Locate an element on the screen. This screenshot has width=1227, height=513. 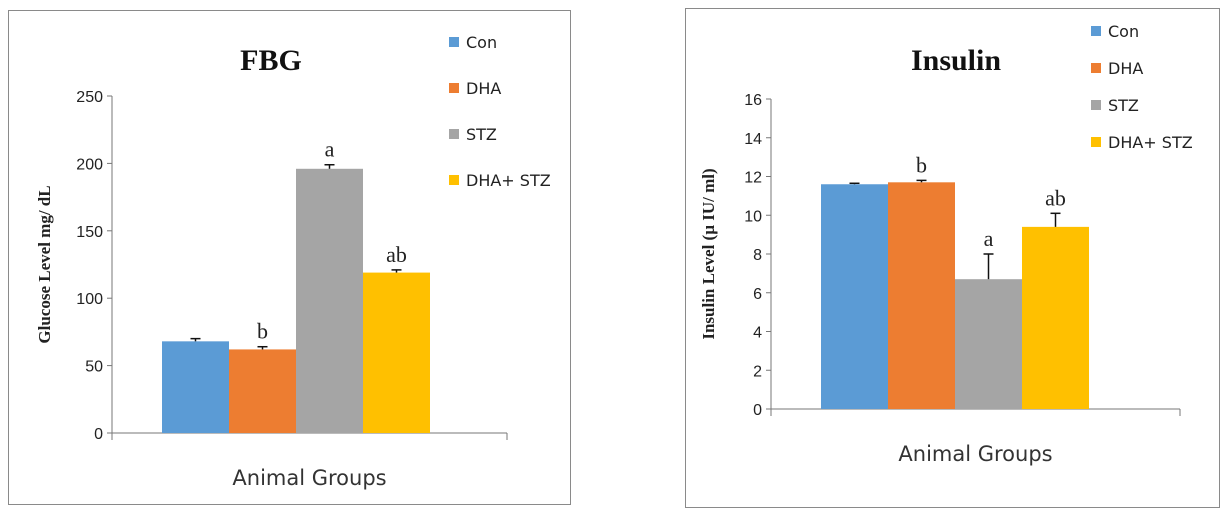
y-tick-label: 12 is located at coordinates (753, 178).